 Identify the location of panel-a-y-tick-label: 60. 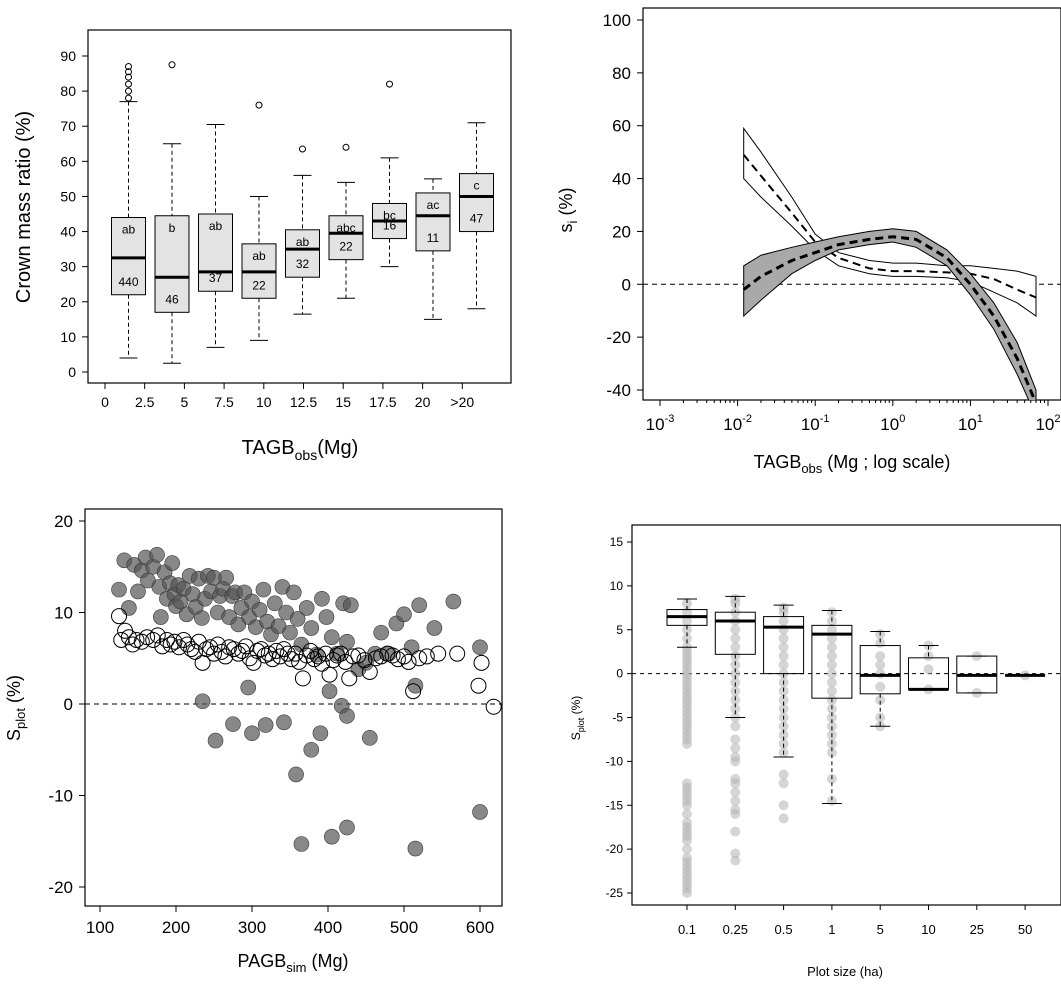
(68, 161).